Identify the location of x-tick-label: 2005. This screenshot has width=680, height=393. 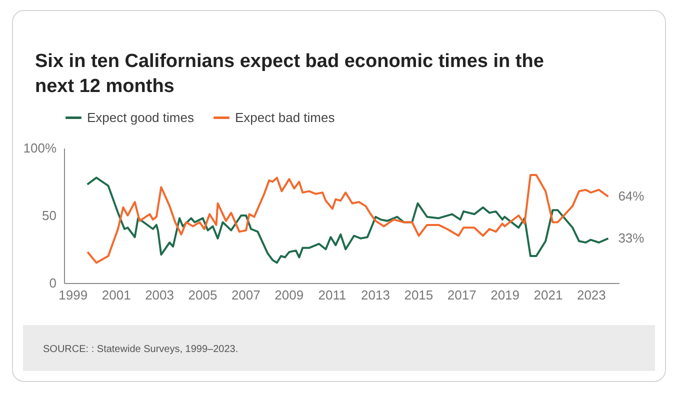
(203, 295).